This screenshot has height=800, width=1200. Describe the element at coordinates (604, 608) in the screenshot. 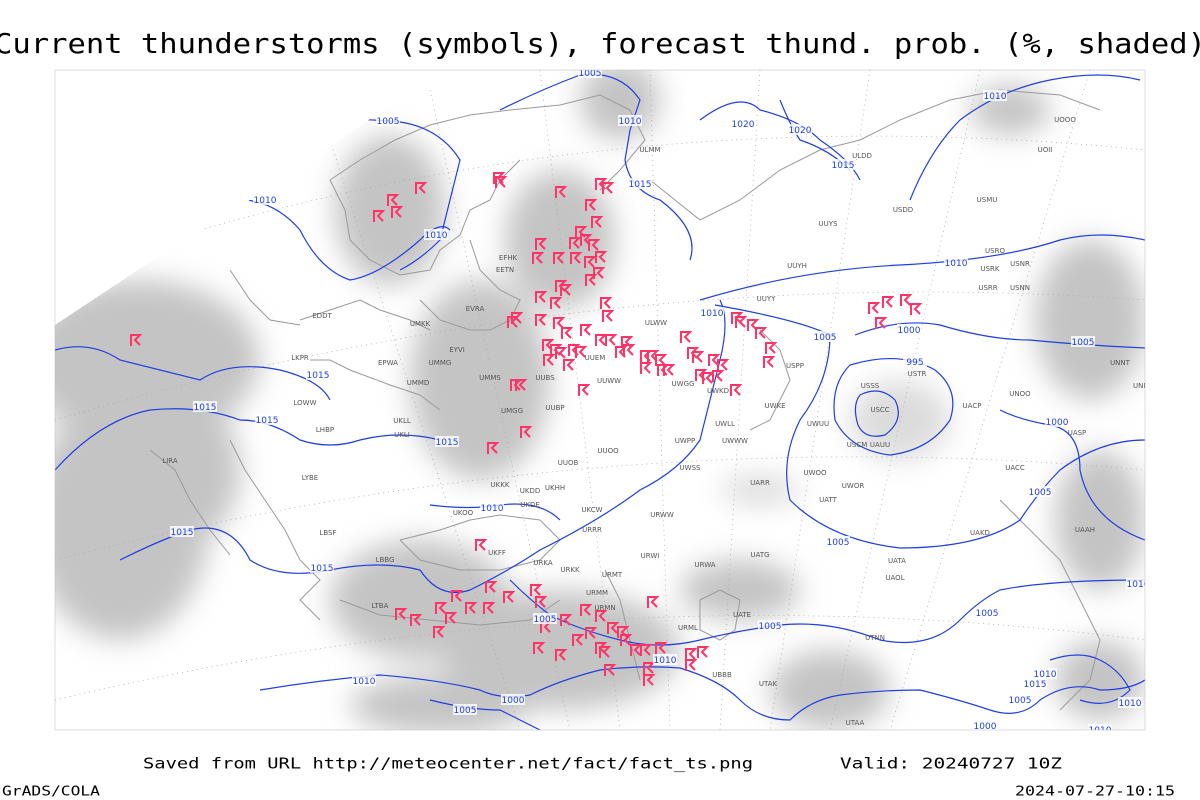

I see `station-label: URMN` at that location.